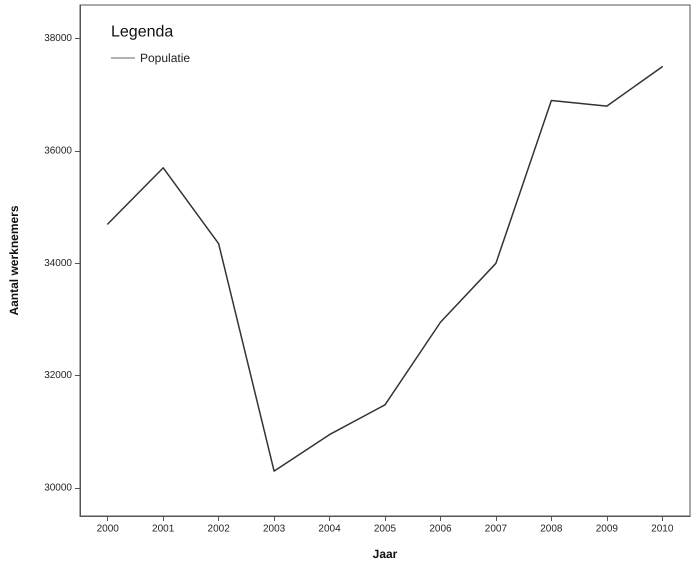 This screenshot has height=565, width=694. Describe the element at coordinates (163, 529) in the screenshot. I see `x-tick-label: 2001` at that location.